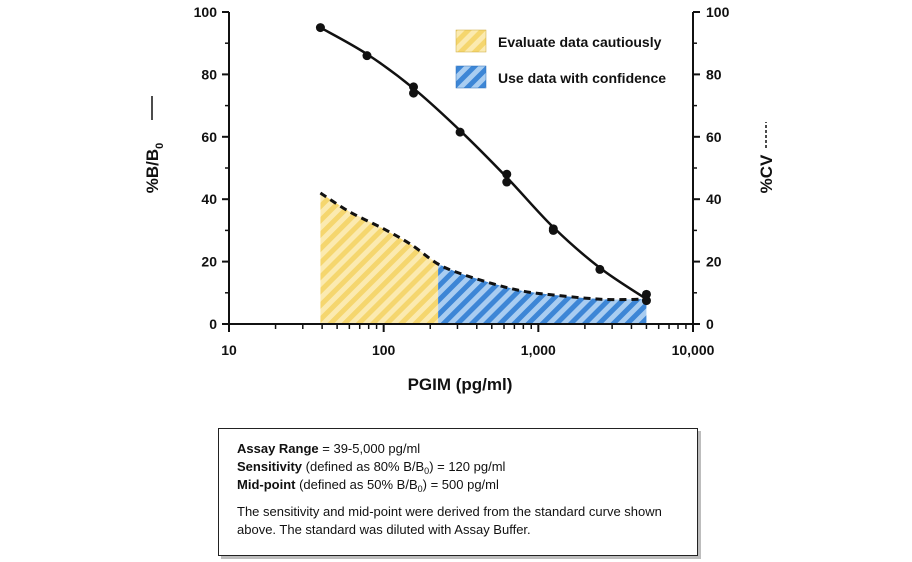 This screenshot has height=562, width=912. Describe the element at coordinates (710, 324) in the screenshot. I see `y-right-tick-label: 0` at that location.